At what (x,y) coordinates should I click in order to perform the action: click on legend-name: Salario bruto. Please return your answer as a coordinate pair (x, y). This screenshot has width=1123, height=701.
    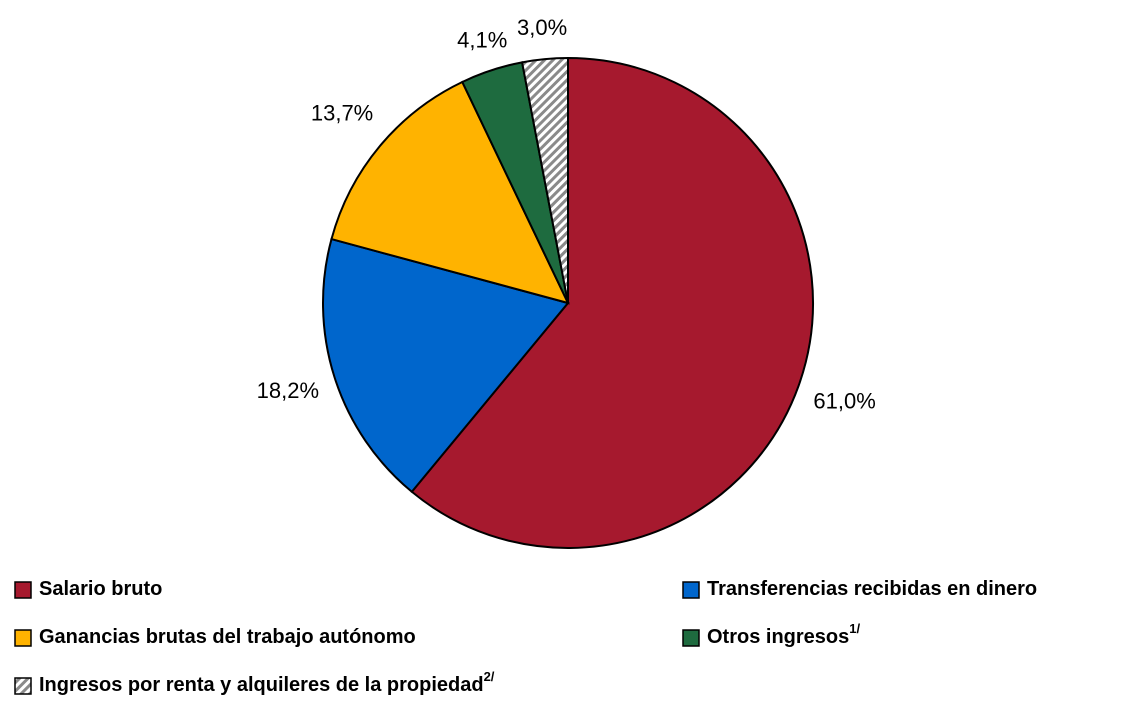
    Looking at the image, I should click on (100, 589).